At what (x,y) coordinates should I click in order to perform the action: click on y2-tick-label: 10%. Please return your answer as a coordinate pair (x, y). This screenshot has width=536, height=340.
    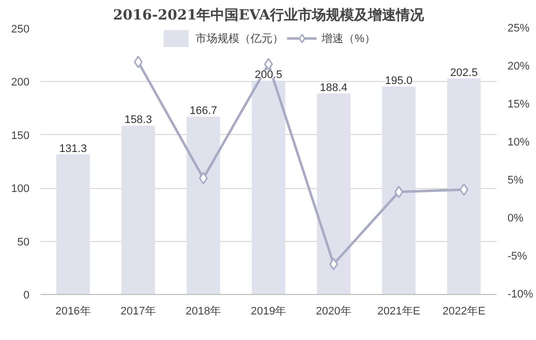
    Looking at the image, I should click on (519, 142).